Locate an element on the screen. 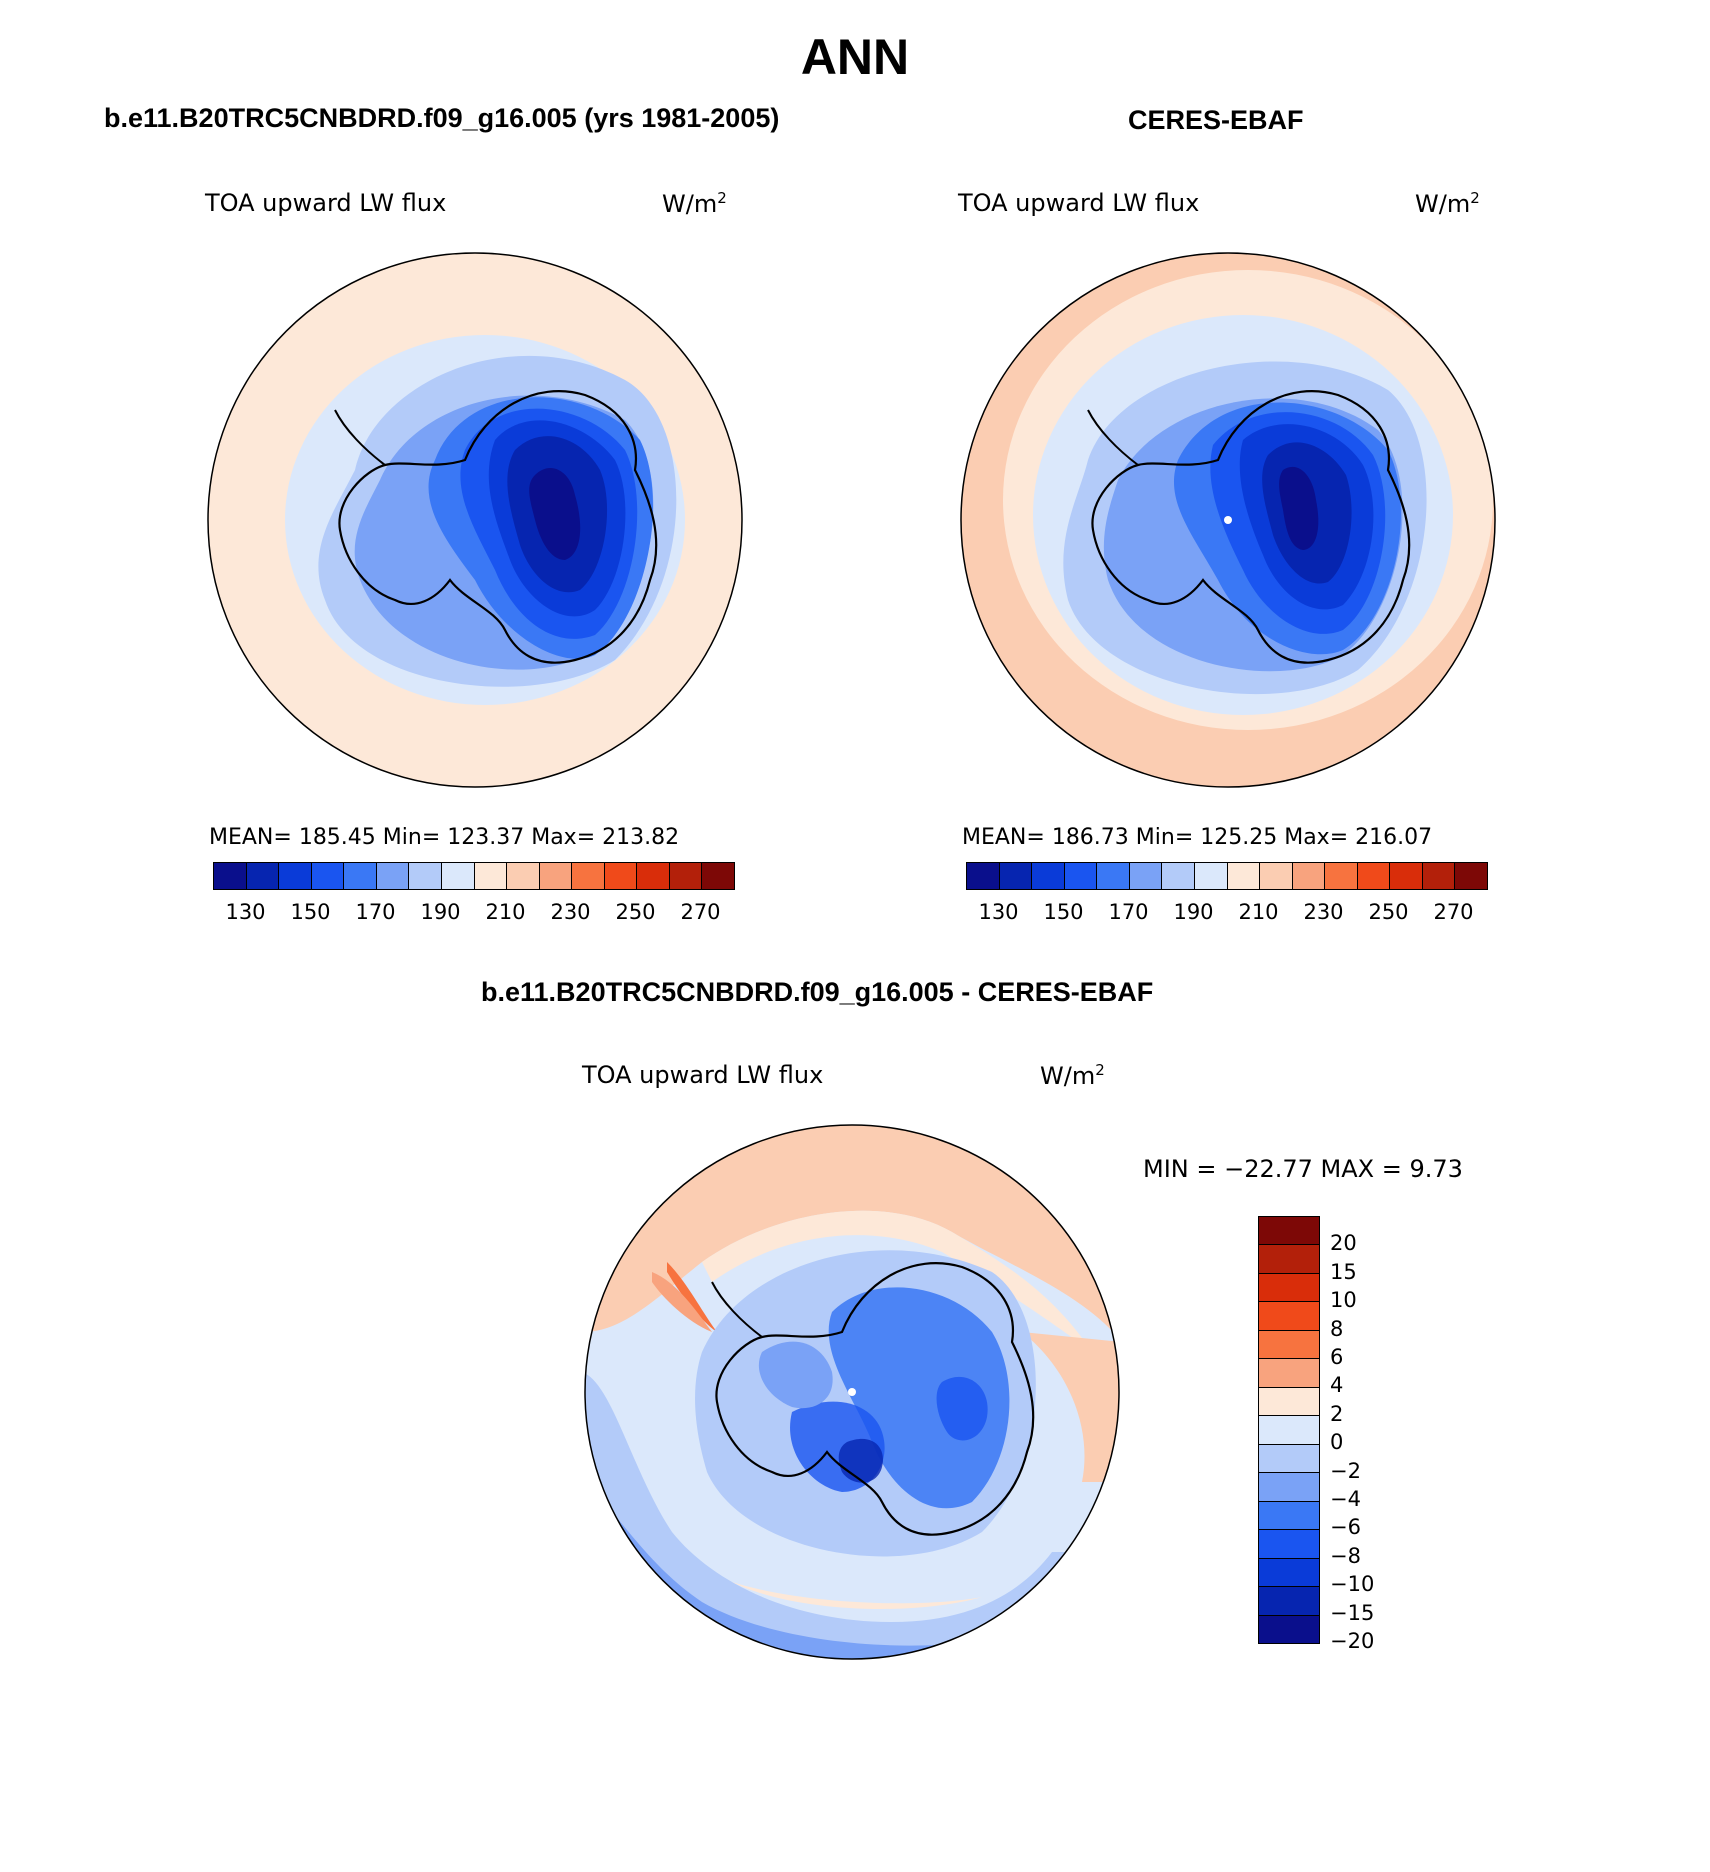 This screenshot has height=1872, width=1710. model-stats: MEAN= 185.45 Min= 123.37 Max= 213.82 is located at coordinates (444, 837).